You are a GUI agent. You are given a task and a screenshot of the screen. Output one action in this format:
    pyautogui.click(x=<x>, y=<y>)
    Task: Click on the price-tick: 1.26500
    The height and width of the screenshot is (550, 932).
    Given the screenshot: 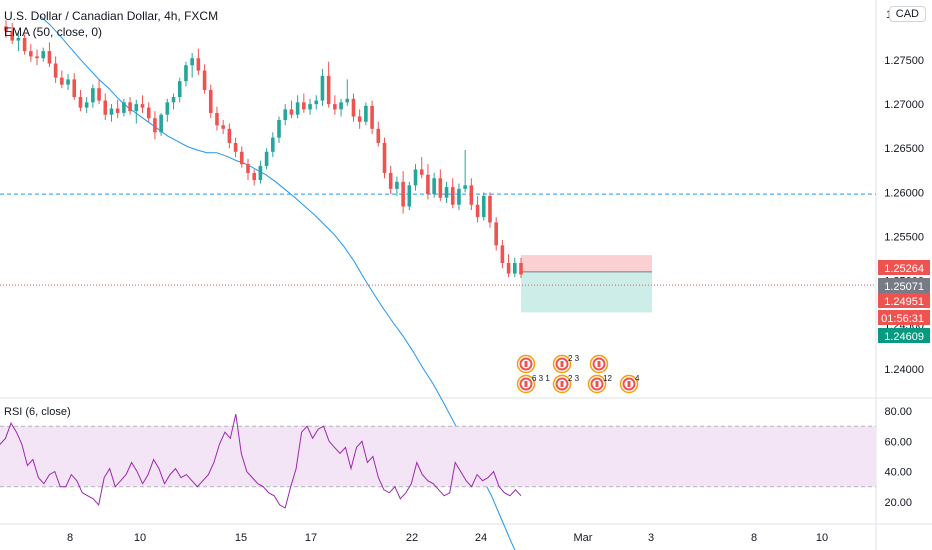 What is the action you would take?
    pyautogui.click(x=904, y=149)
    